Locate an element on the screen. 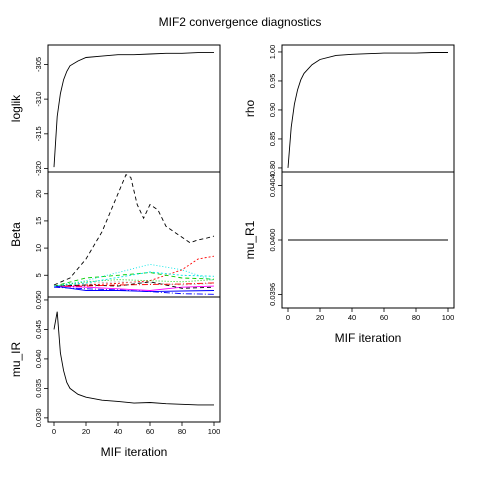  y-tick-label: 0.80 is located at coordinates (272, 168).